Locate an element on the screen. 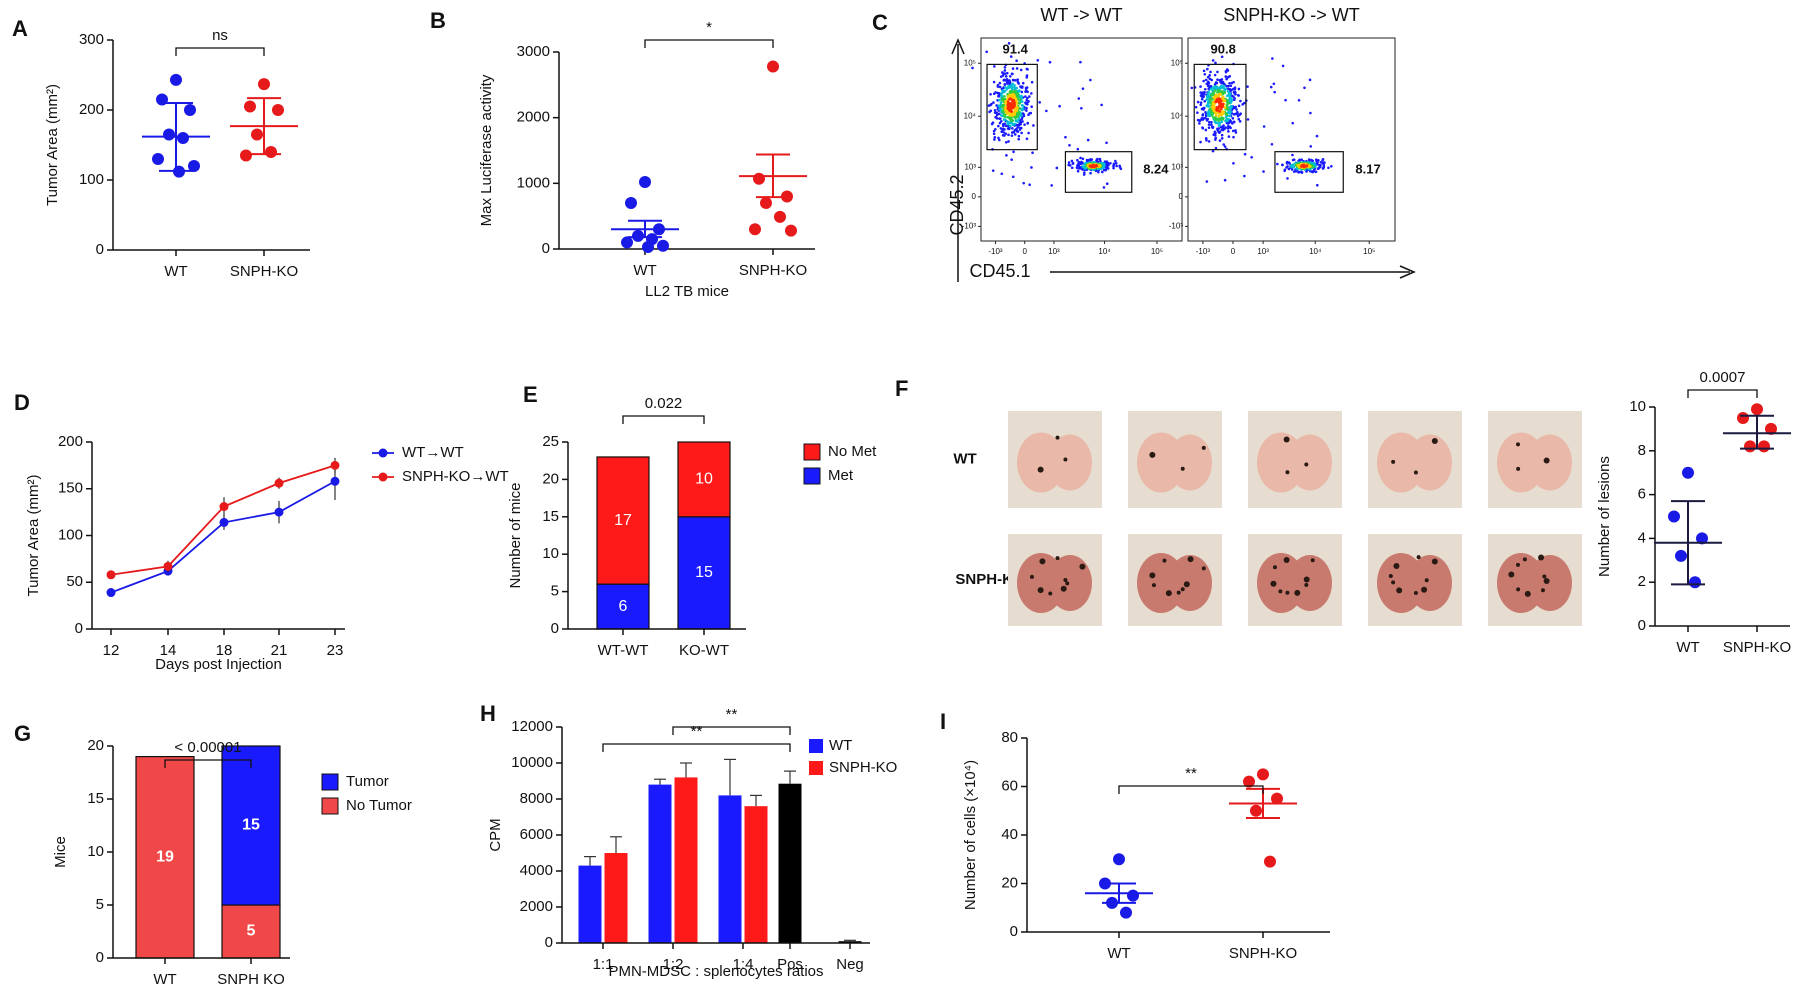  significance-label: 0.0007 is located at coordinates (1723, 377).